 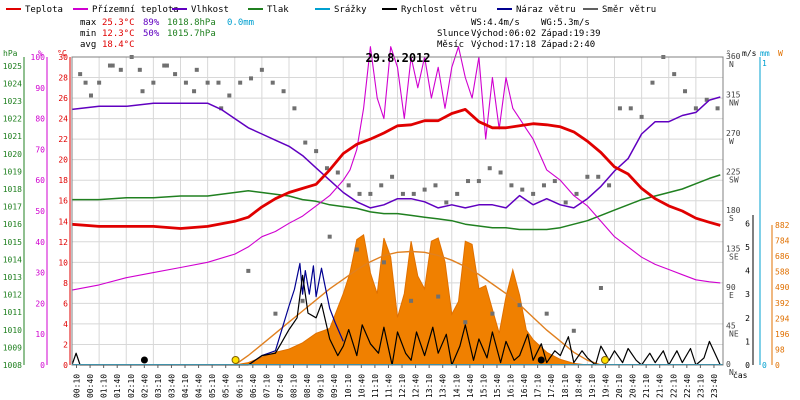 I want to click on axis-rain-tick: 1, so click(x=764, y=63).